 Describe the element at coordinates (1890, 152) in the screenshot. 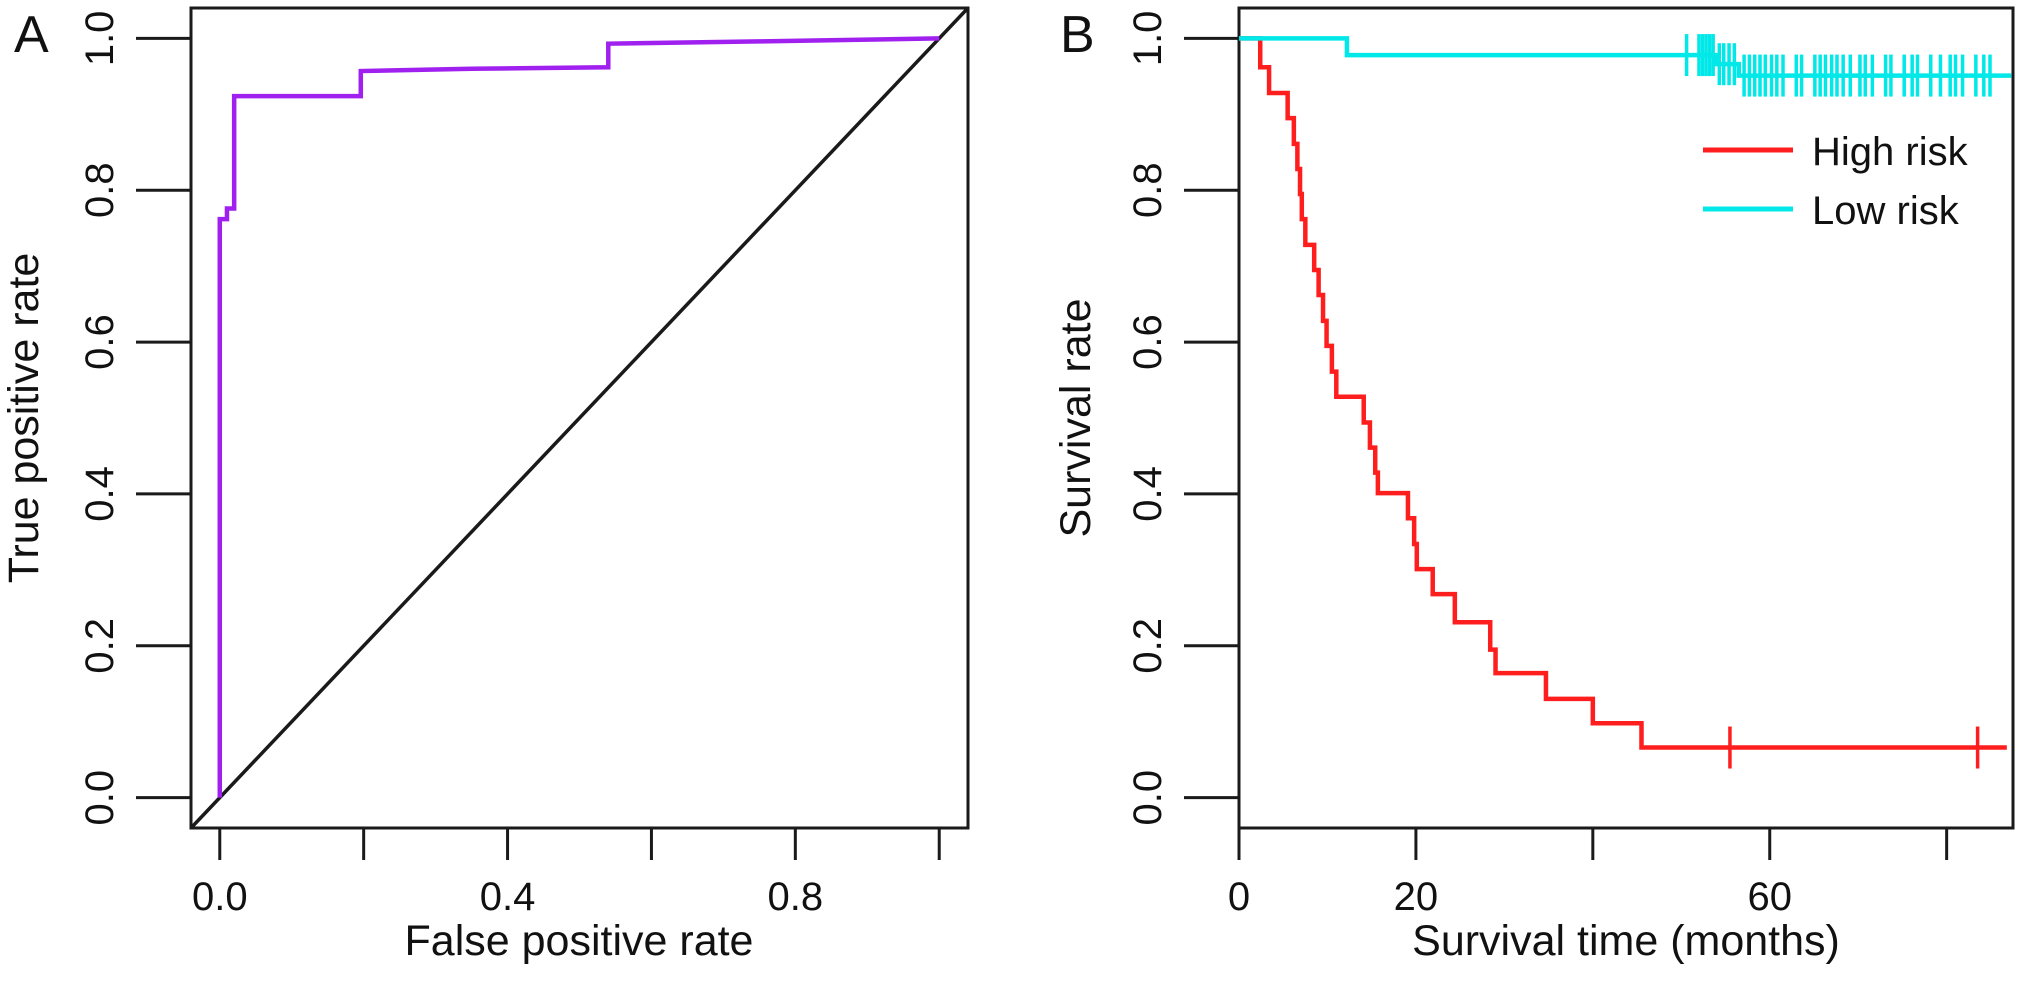

I see `legend-high-risk-label: High risk` at that location.